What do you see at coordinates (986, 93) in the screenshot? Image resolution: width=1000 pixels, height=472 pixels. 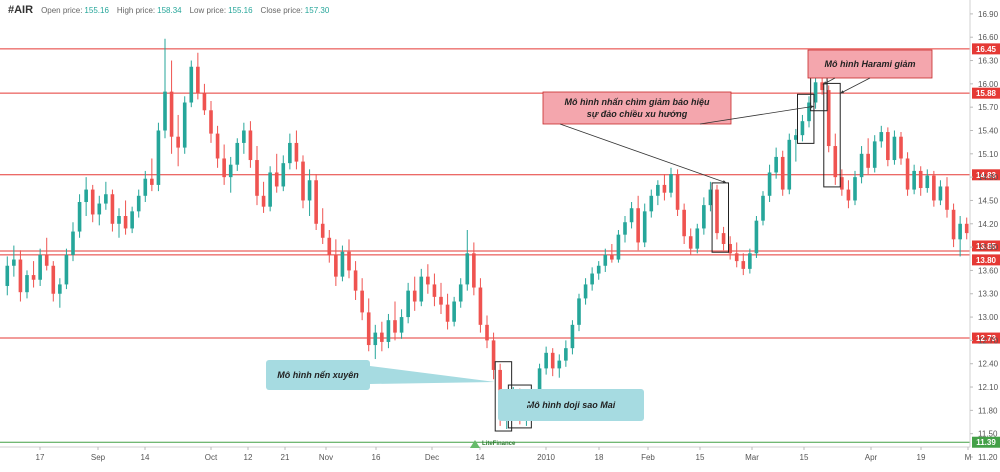 I see `price-level-tag-label: 15.88` at bounding box center [986, 93].